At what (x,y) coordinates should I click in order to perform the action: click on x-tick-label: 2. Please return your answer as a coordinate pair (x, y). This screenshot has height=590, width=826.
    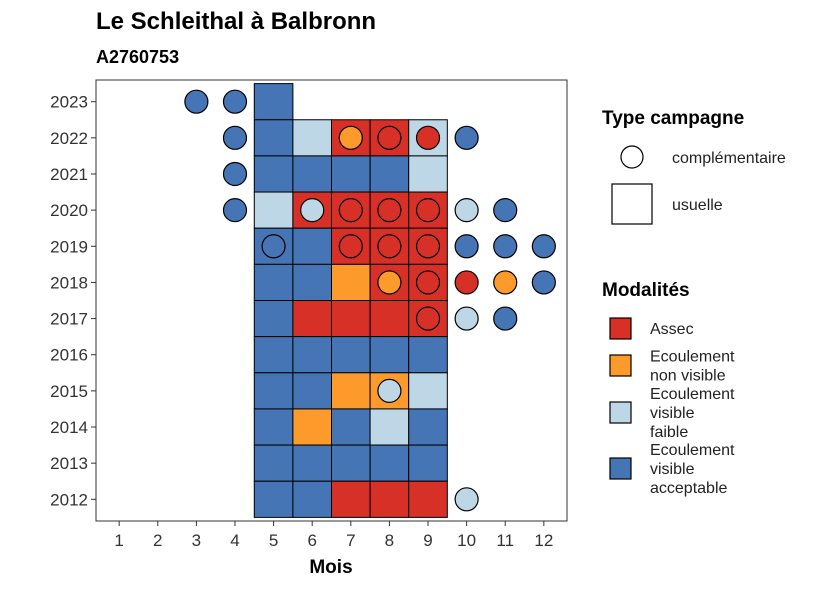
    Looking at the image, I should click on (157, 540).